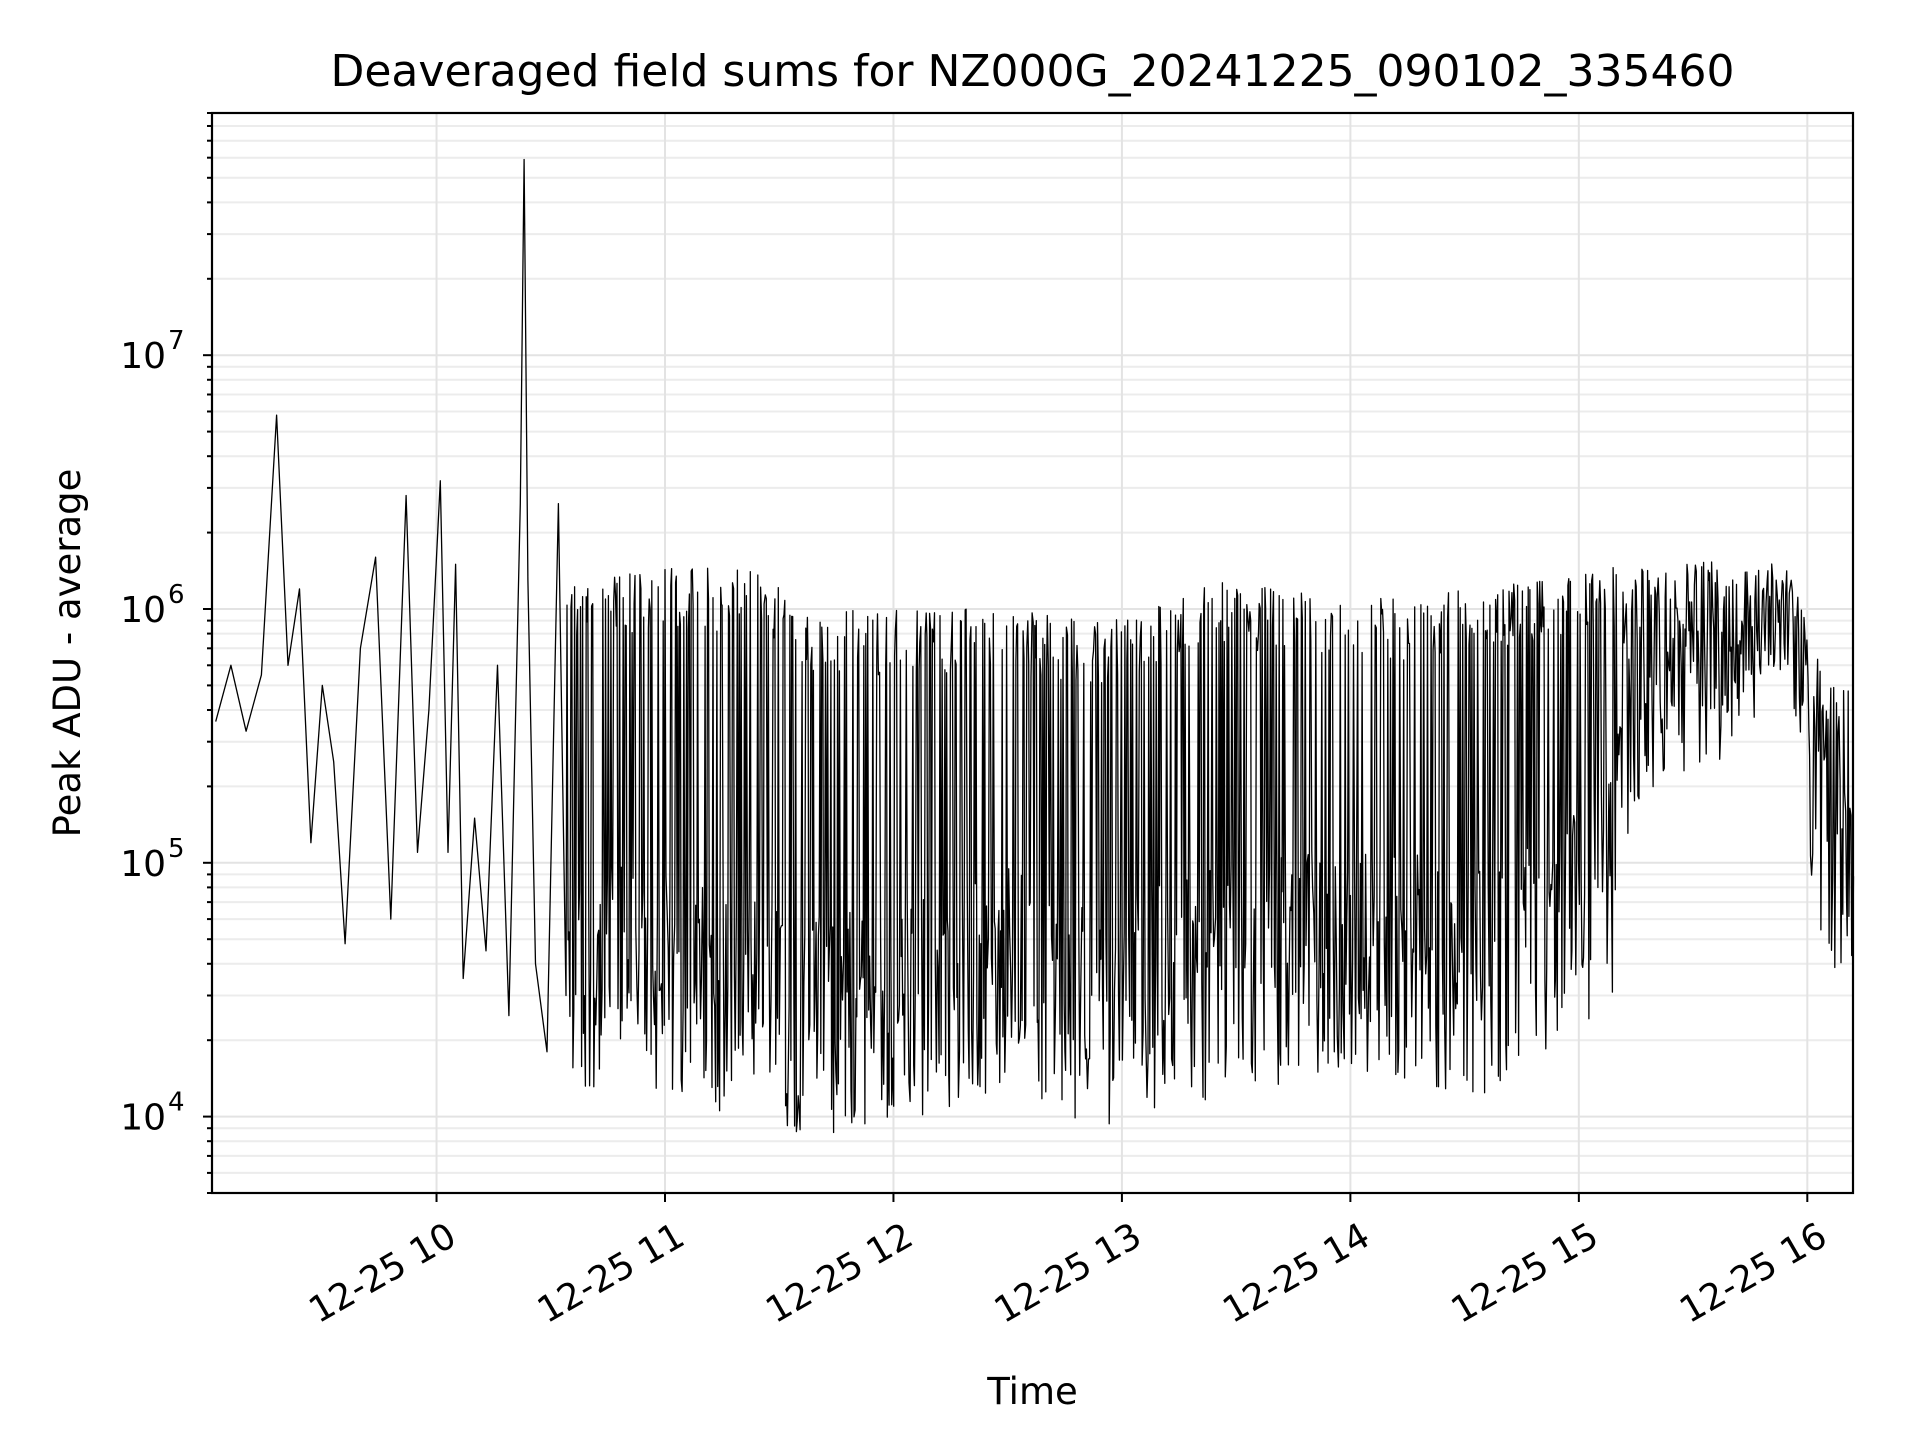 The image size is (1920, 1440). Describe the element at coordinates (176, 595) in the screenshot. I see `y-tick-label-exponent: 6` at that location.